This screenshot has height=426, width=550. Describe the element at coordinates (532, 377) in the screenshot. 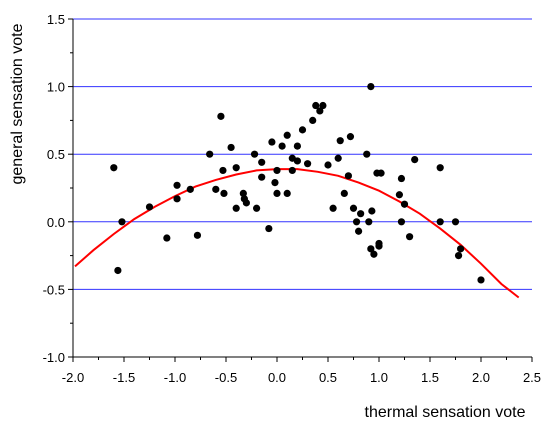

I see `x-tick-label-9: 2.5` at that location.